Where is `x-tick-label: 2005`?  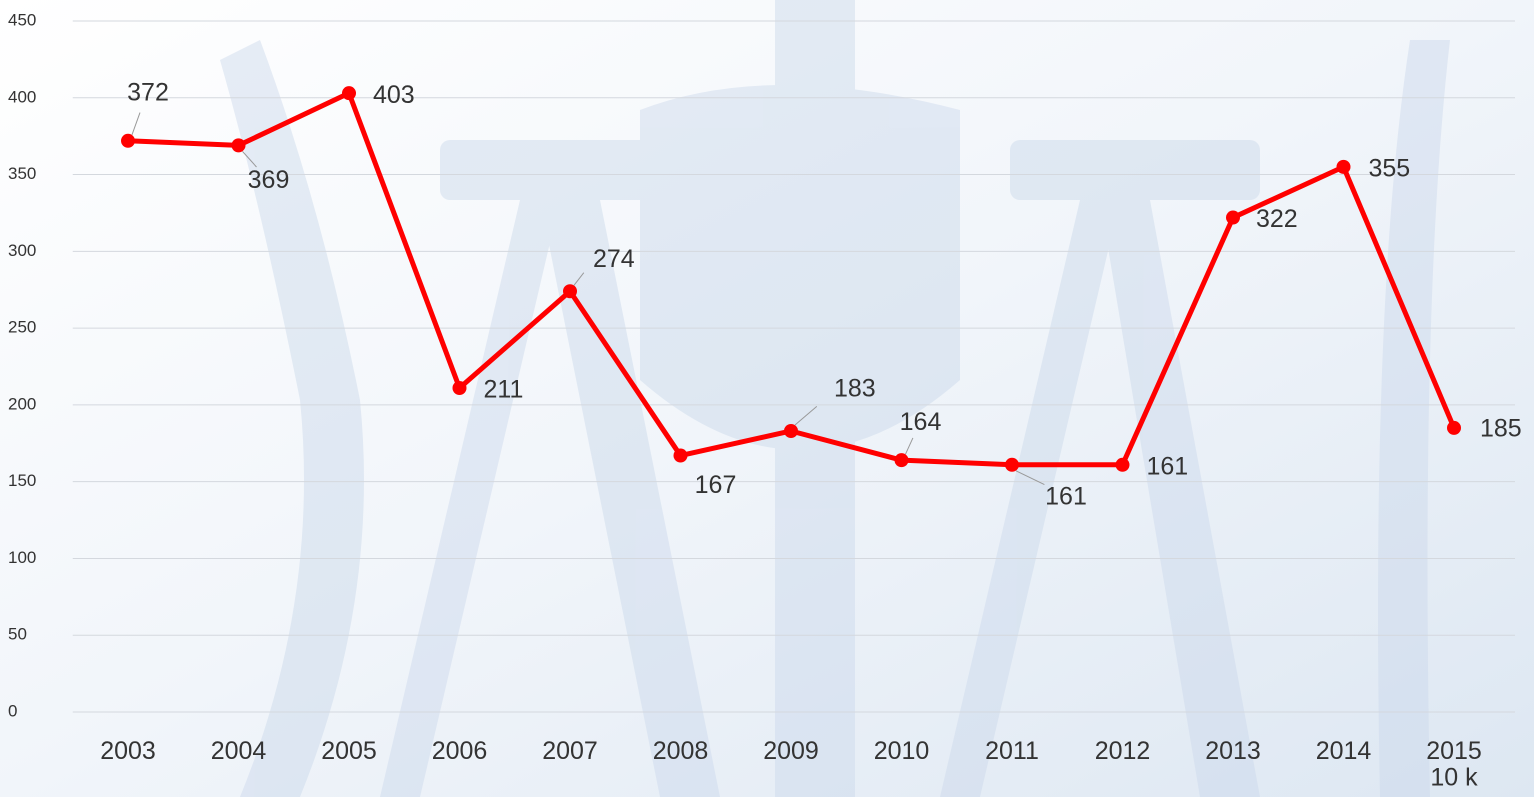 x-tick-label: 2005 is located at coordinates (349, 751).